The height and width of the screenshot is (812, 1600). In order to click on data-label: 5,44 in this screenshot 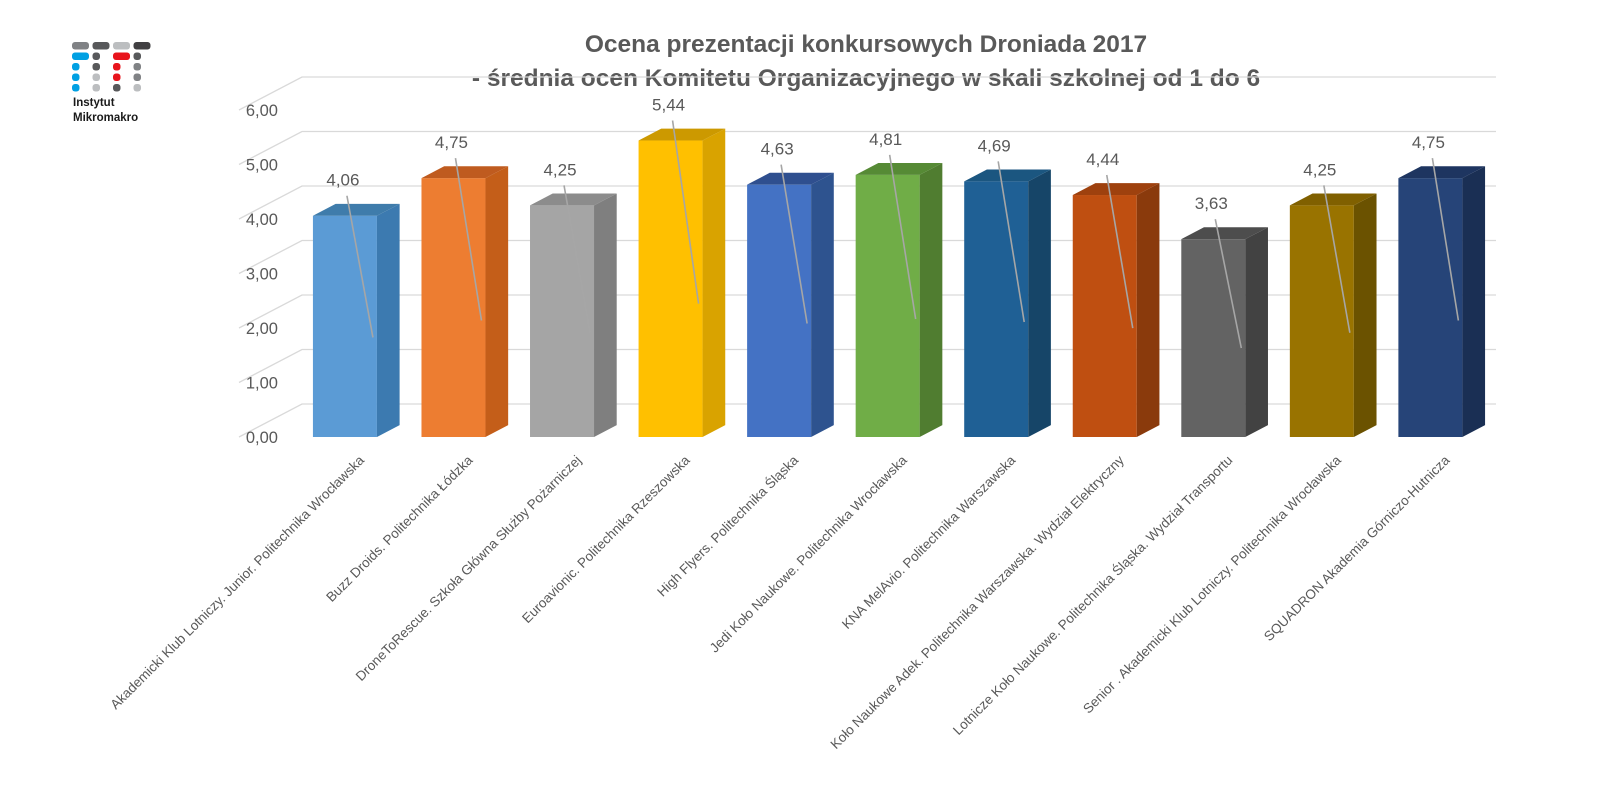, I will do `click(668, 105)`.